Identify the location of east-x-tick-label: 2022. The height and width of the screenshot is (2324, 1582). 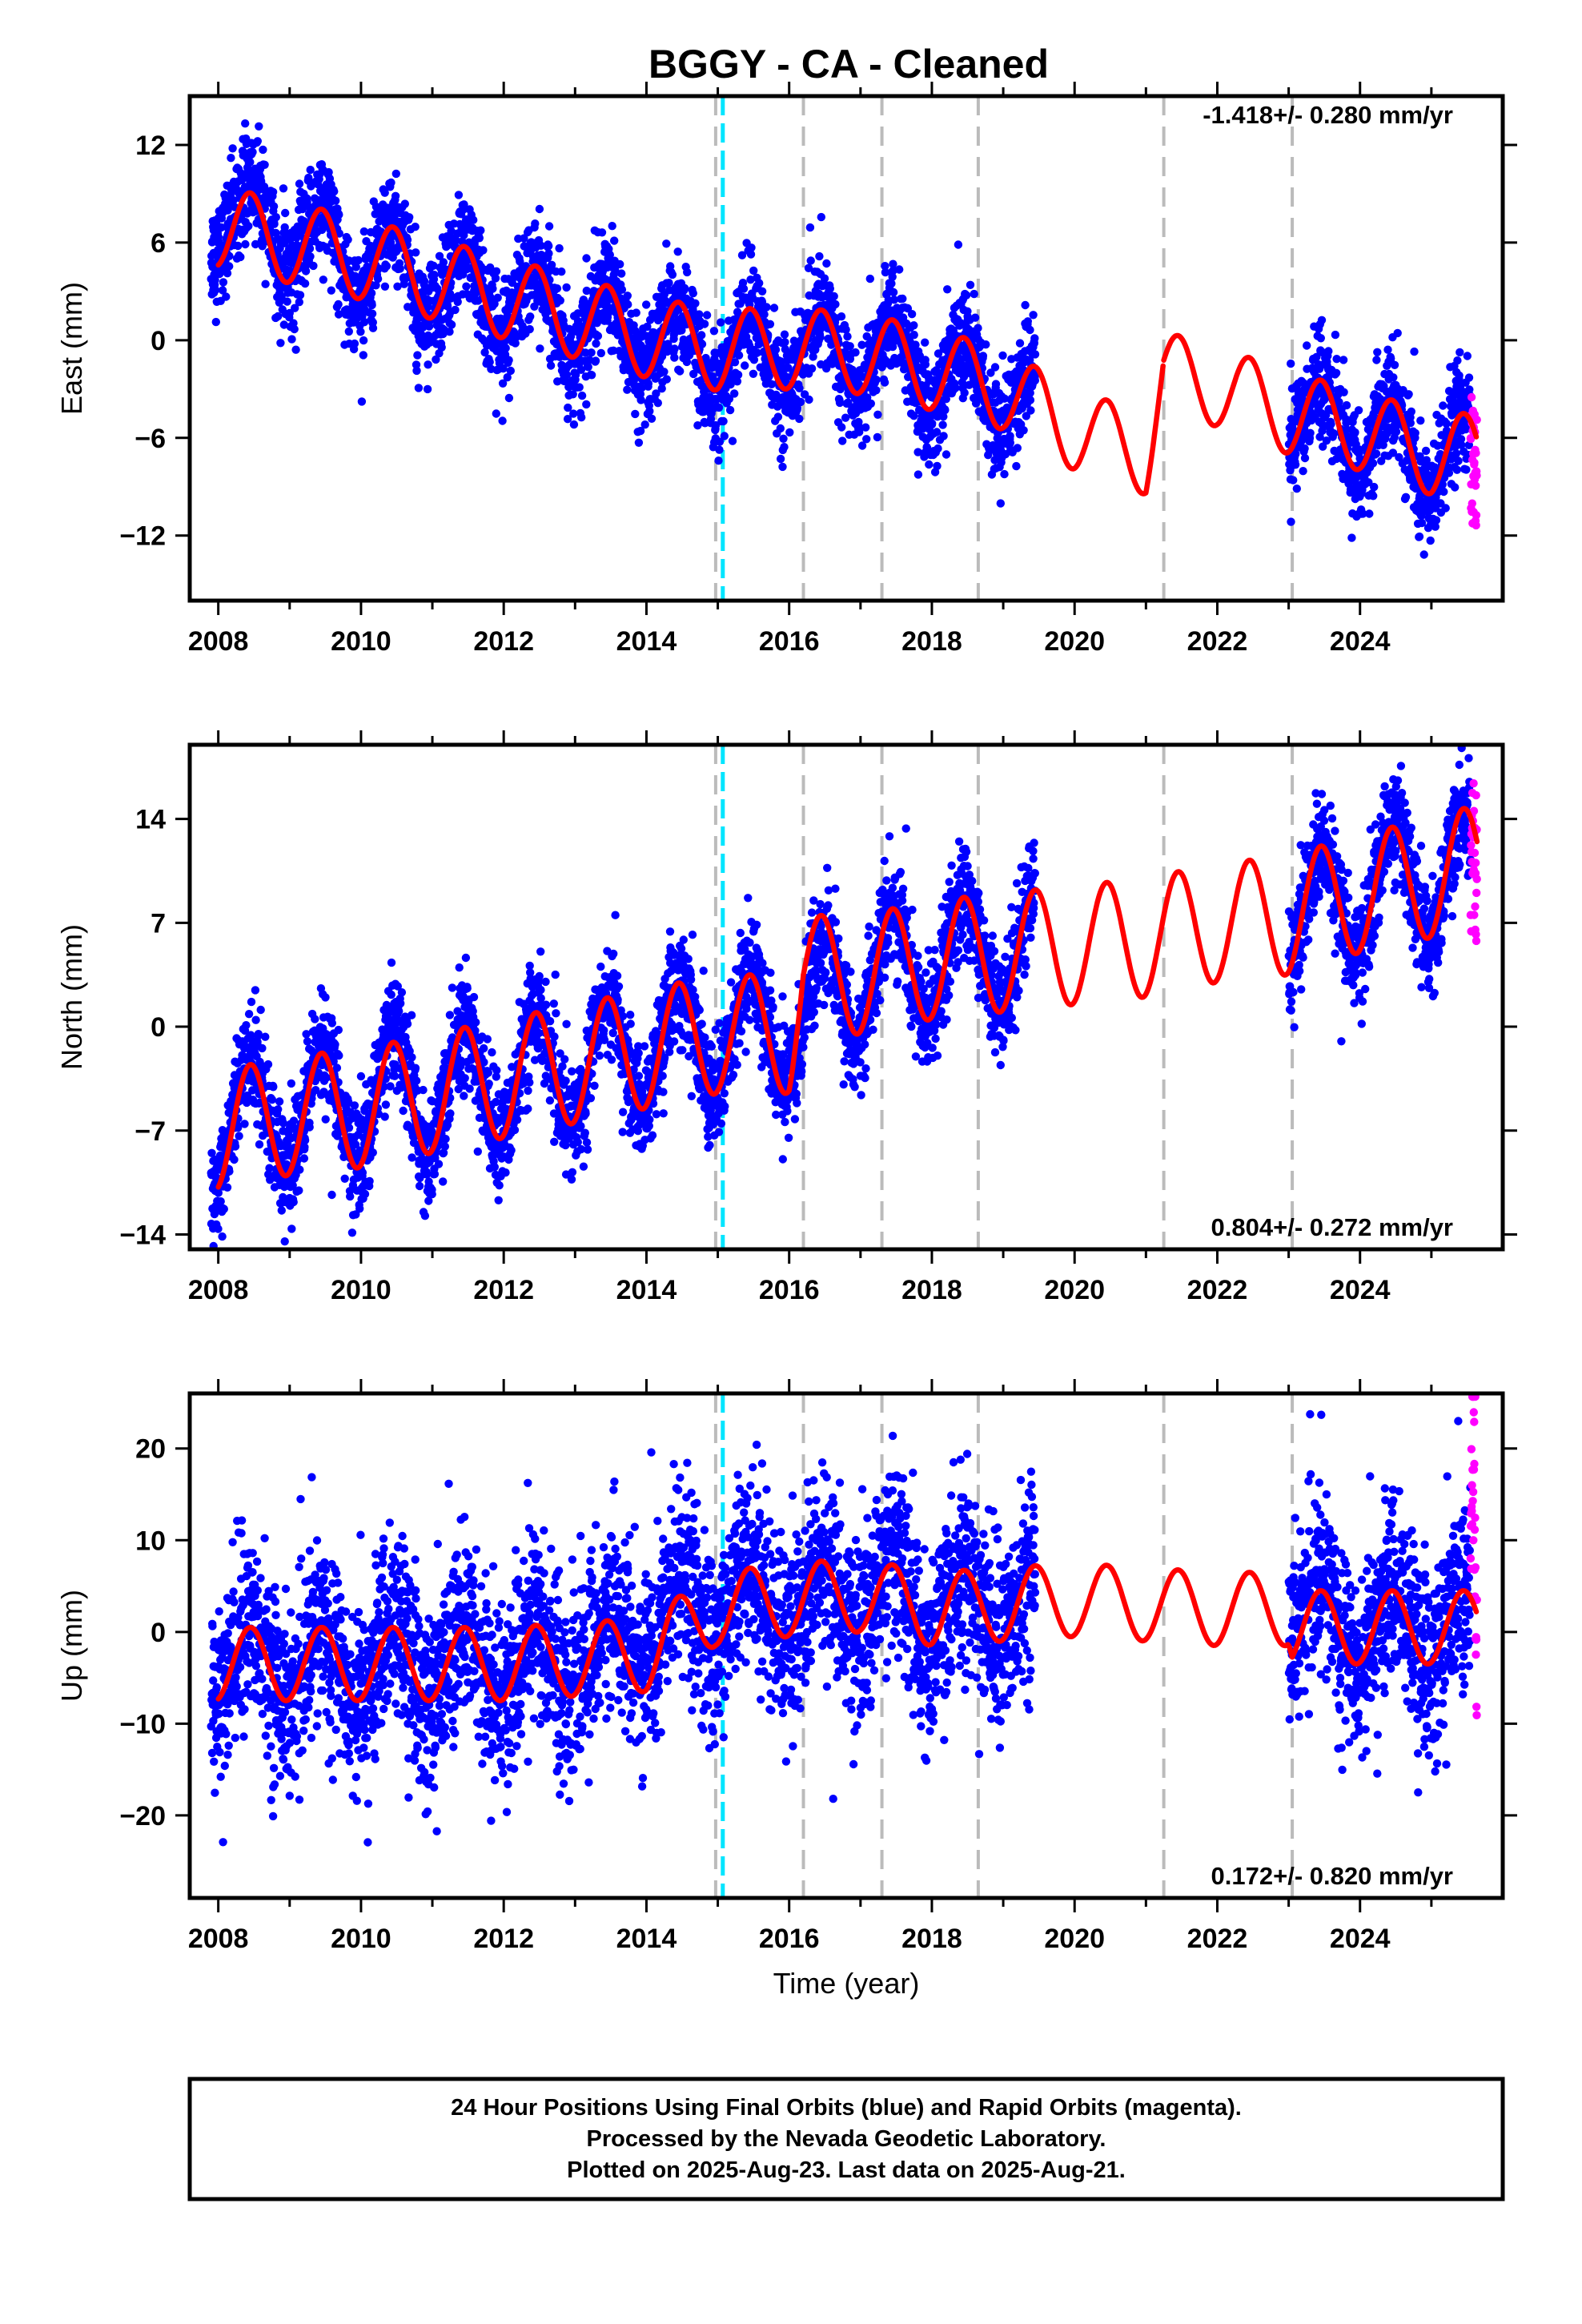
(1218, 641).